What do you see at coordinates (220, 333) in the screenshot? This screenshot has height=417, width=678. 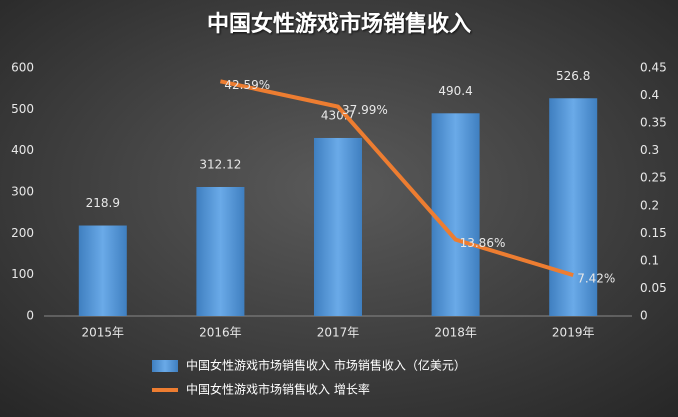 I see `x-tick-label: 2016年` at bounding box center [220, 333].